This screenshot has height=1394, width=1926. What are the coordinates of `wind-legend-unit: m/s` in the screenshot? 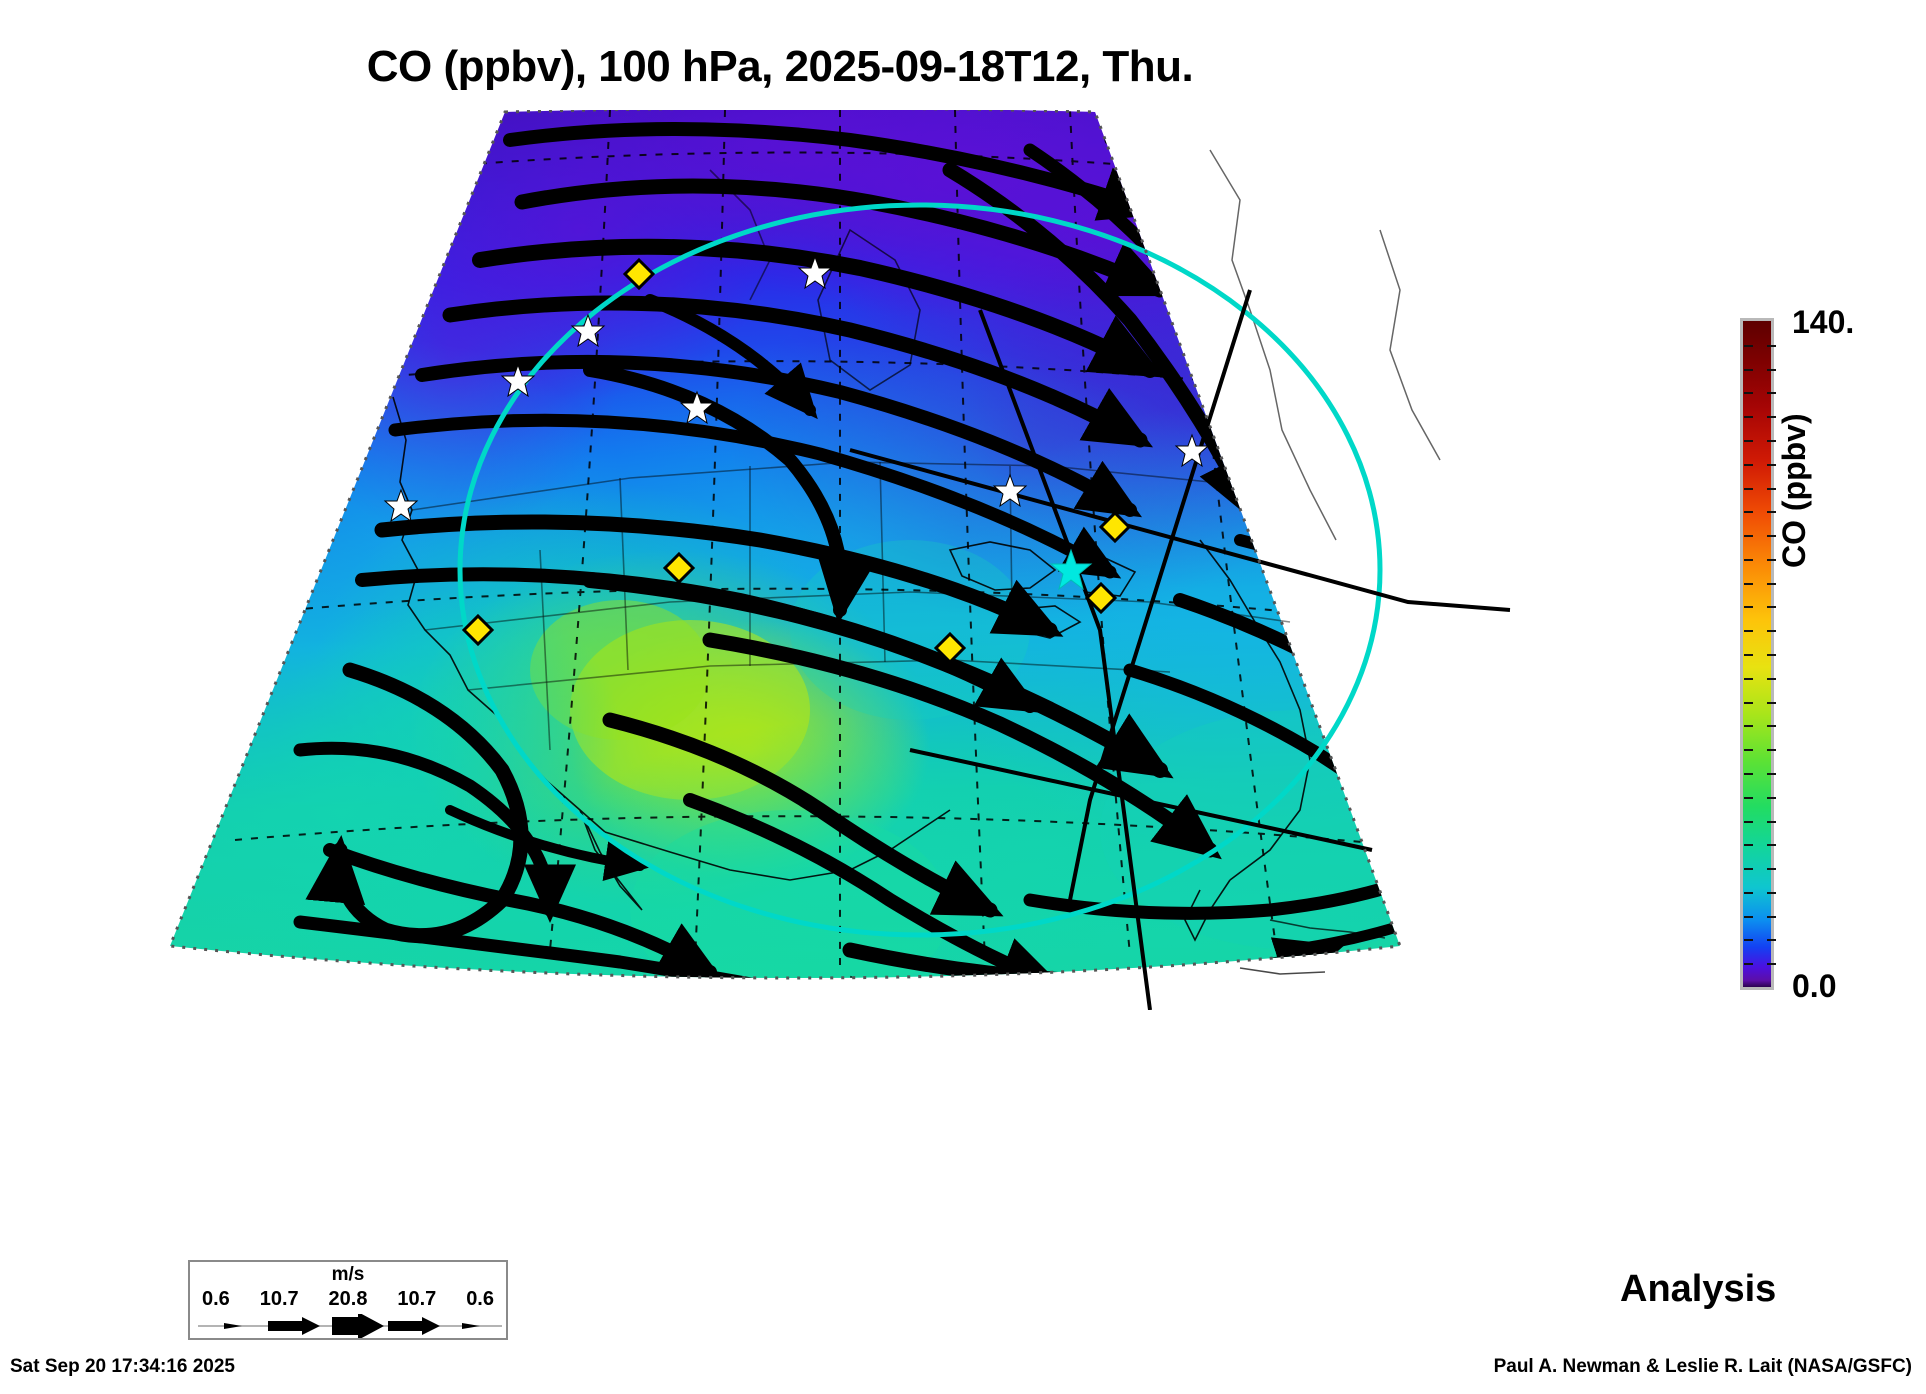 It's located at (348, 1274).